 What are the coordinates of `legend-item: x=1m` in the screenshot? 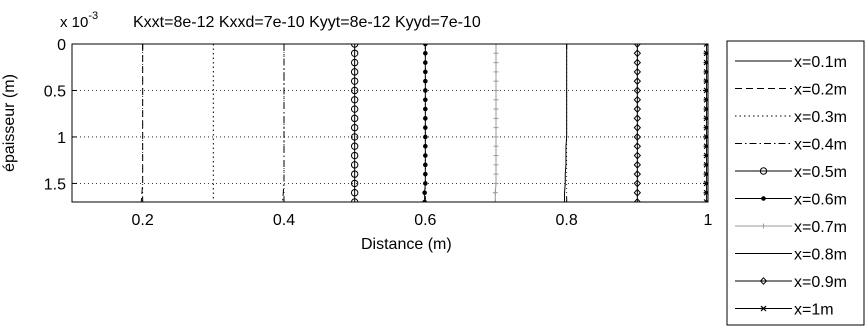 It's located at (784, 310).